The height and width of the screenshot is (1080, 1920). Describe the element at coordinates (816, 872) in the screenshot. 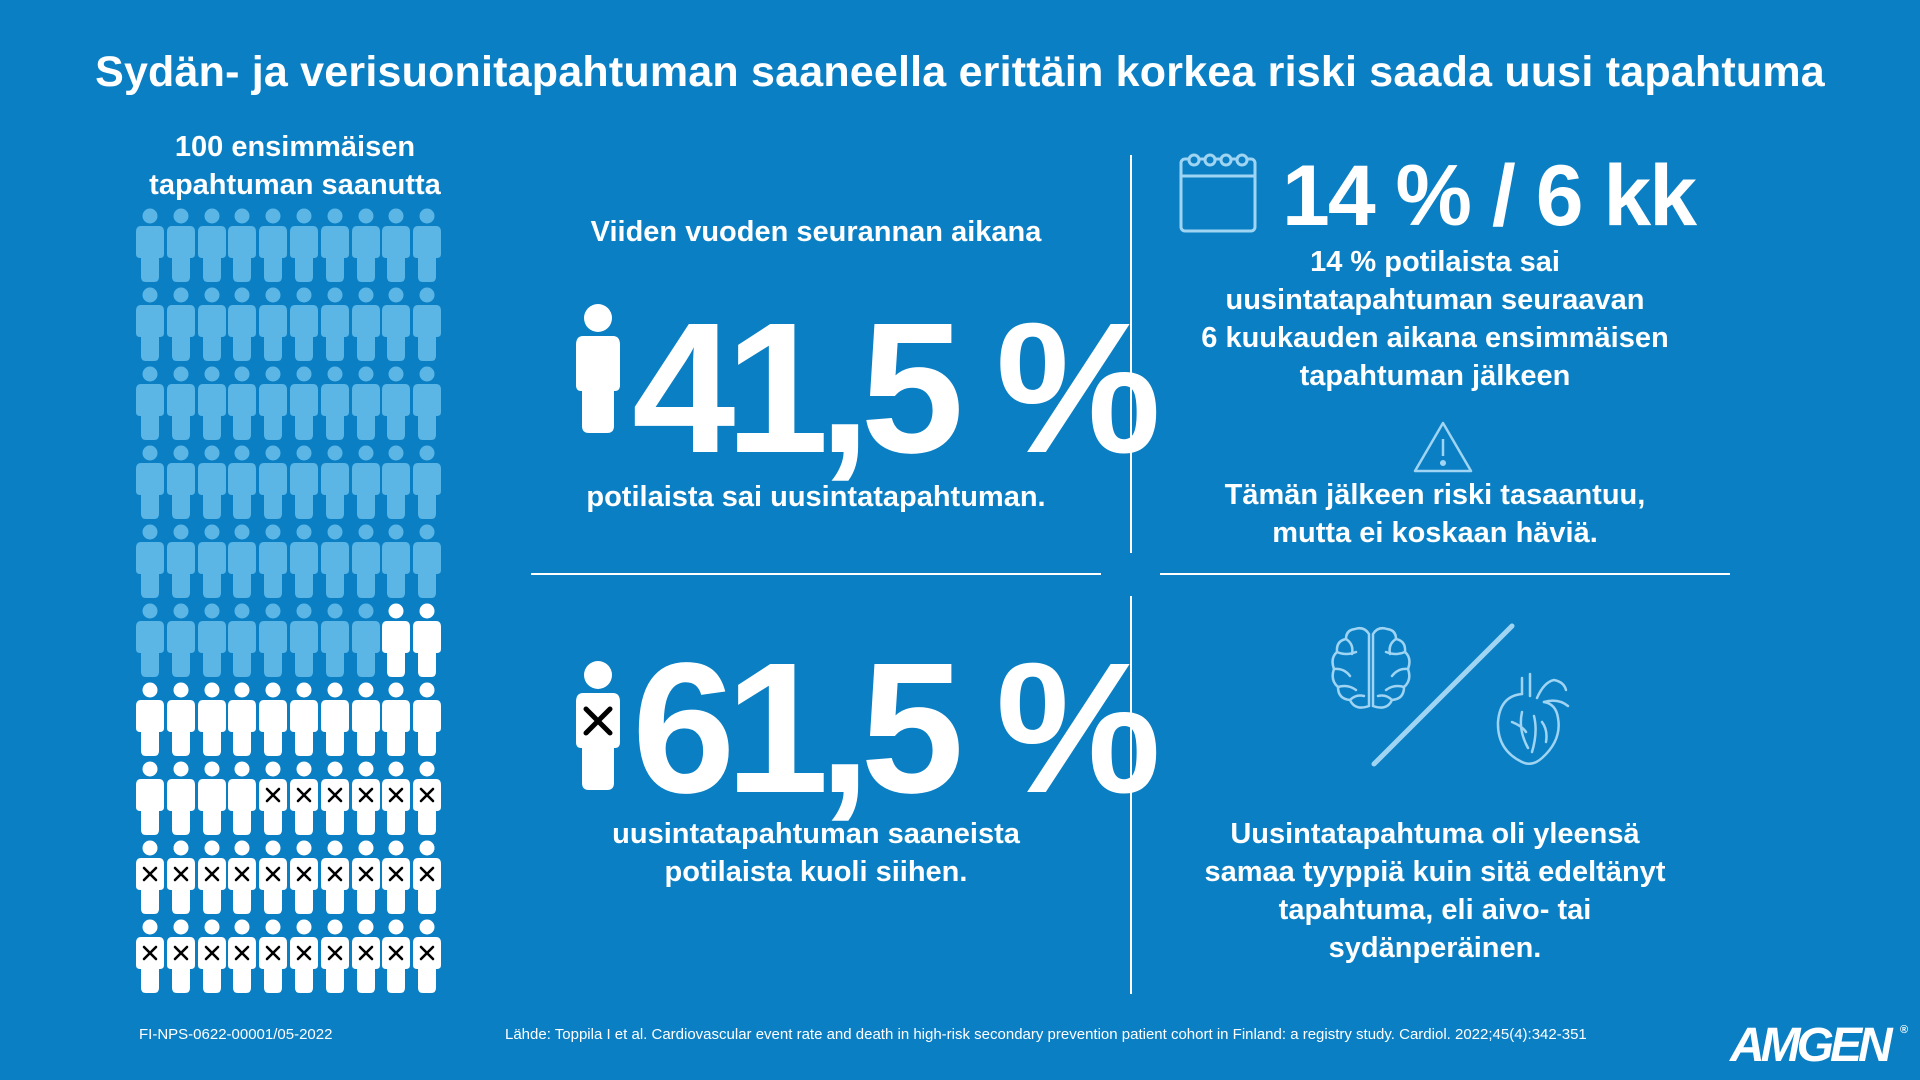

I see `mortality-description-line-2: potilaista kuoli siihen.` at that location.